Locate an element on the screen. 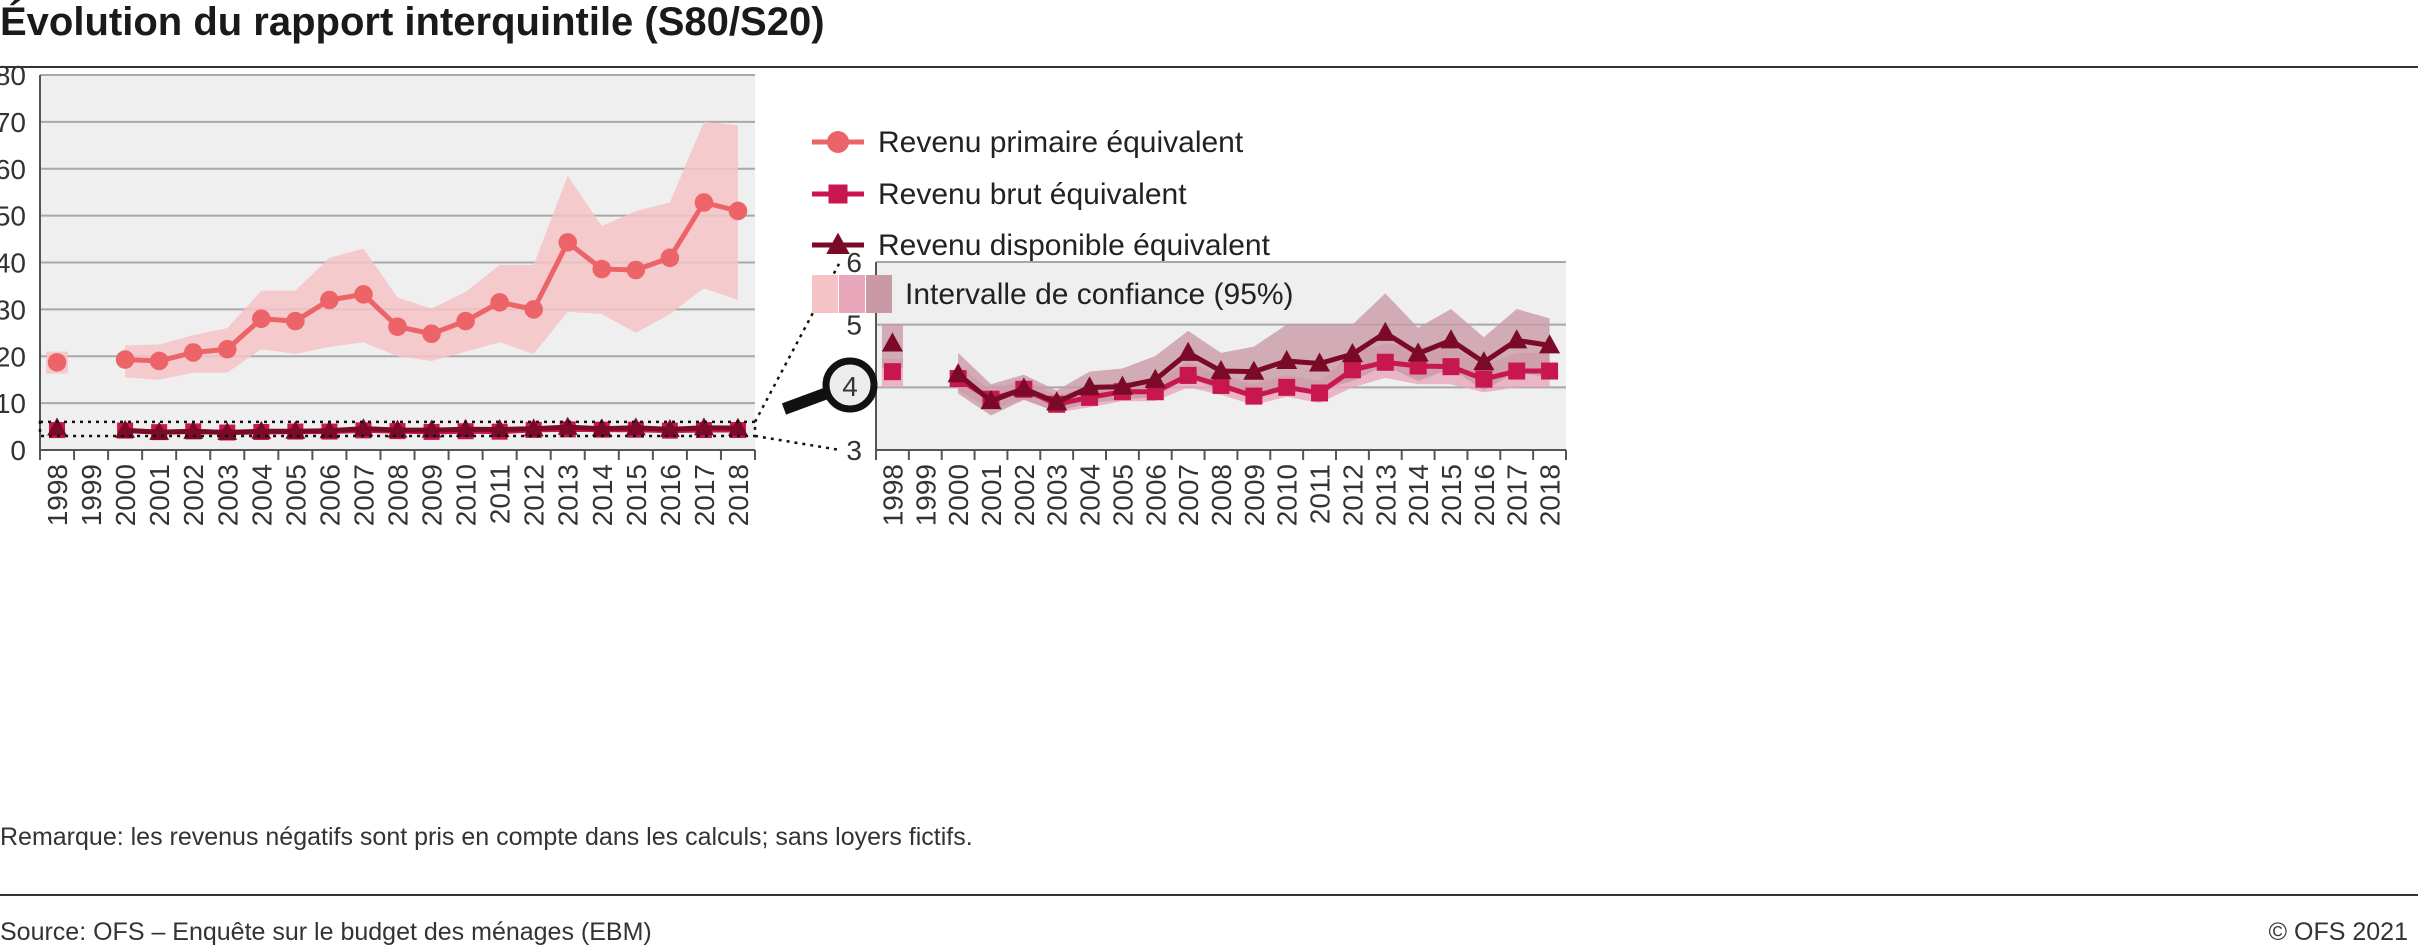  zoom-x-tick-label: 2013 is located at coordinates (1385, 495).